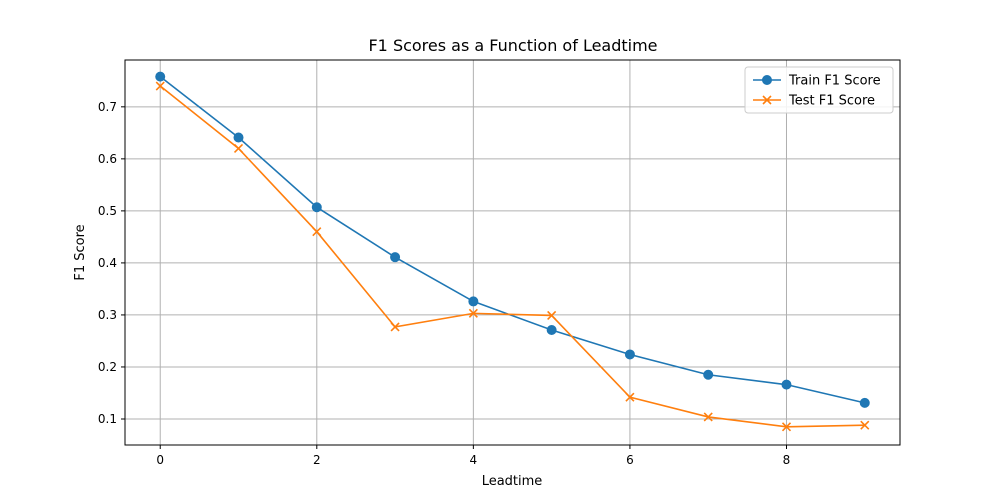  What do you see at coordinates (160, 460) in the screenshot?
I see `x-tick-label: 0` at bounding box center [160, 460].